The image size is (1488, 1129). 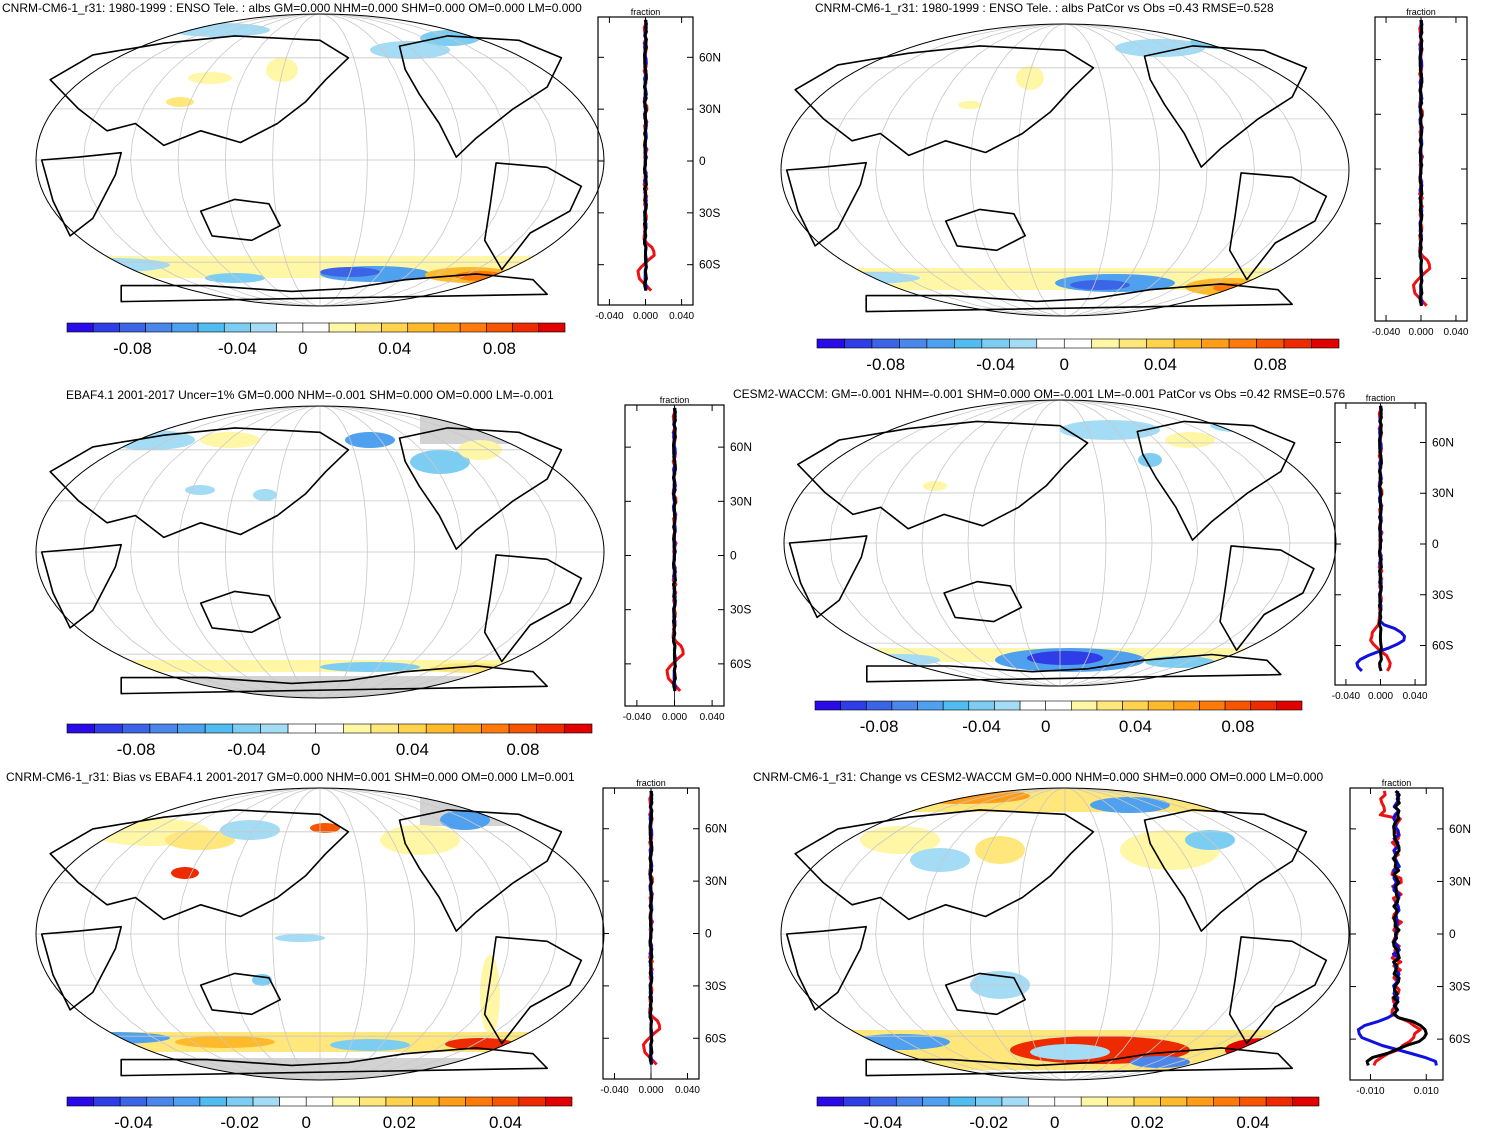 I want to click on map-coastlines, so click(x=1056, y=943).